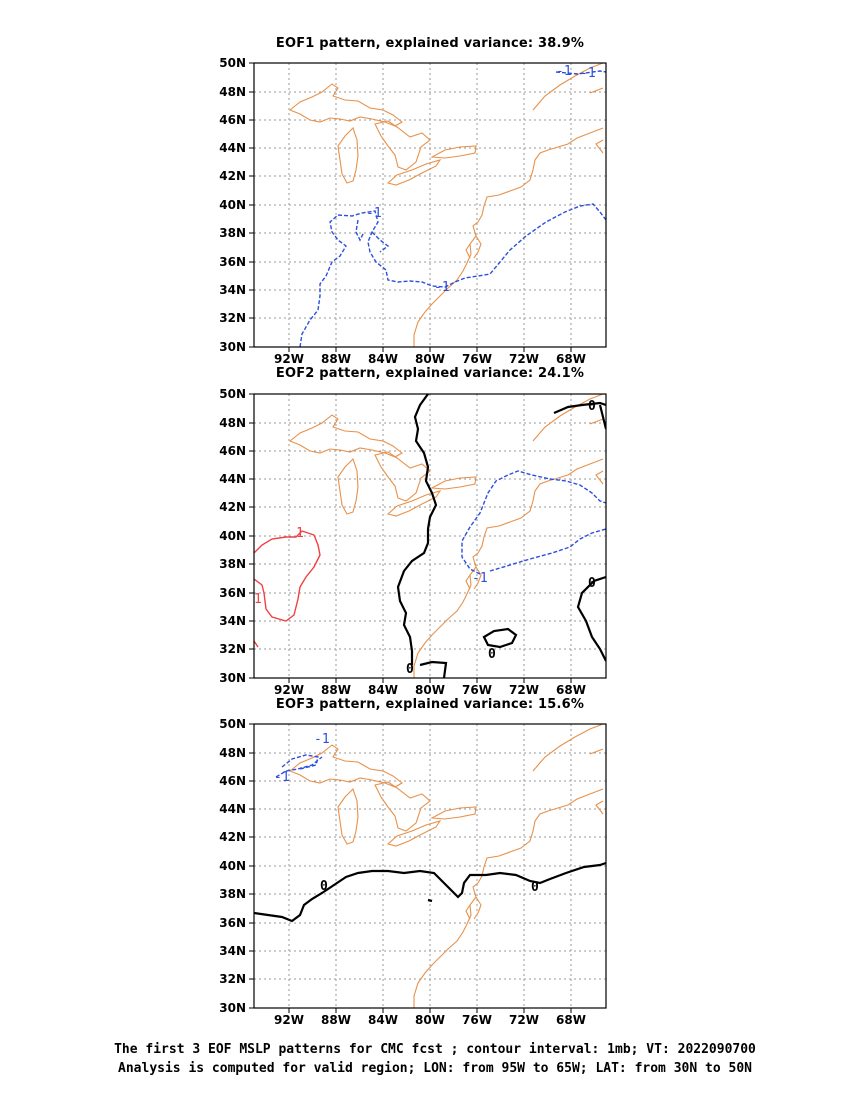  I want to click on lon-label-panel-2: 92W, so click(289, 690).